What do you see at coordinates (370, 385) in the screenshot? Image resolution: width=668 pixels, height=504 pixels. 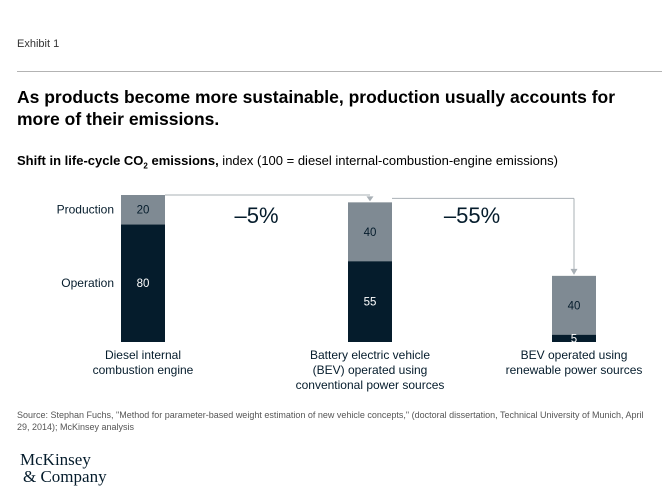 I see `category-label-1-2: conventional power sources` at bounding box center [370, 385].